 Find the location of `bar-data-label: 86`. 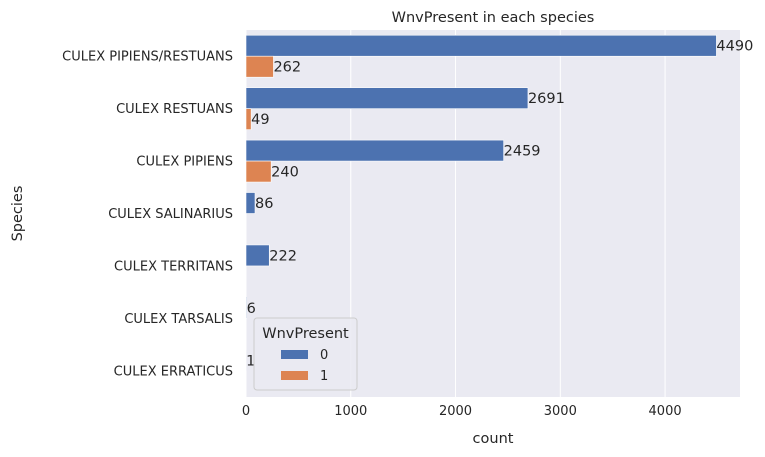

bar-data-label: 86 is located at coordinates (264, 204).